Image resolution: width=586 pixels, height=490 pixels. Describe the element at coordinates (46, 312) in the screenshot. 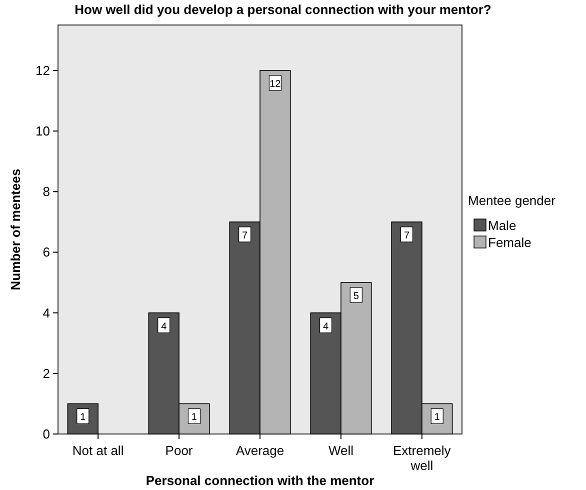

I see `y-tick-label: 4` at that location.